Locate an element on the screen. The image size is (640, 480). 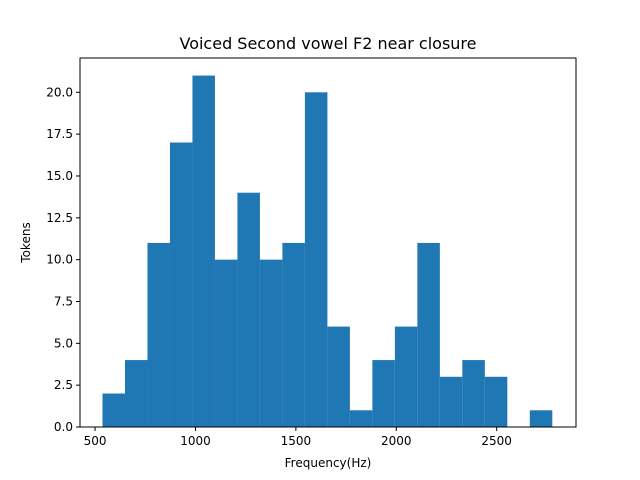
x-tick-label: 1000 is located at coordinates (195, 441).